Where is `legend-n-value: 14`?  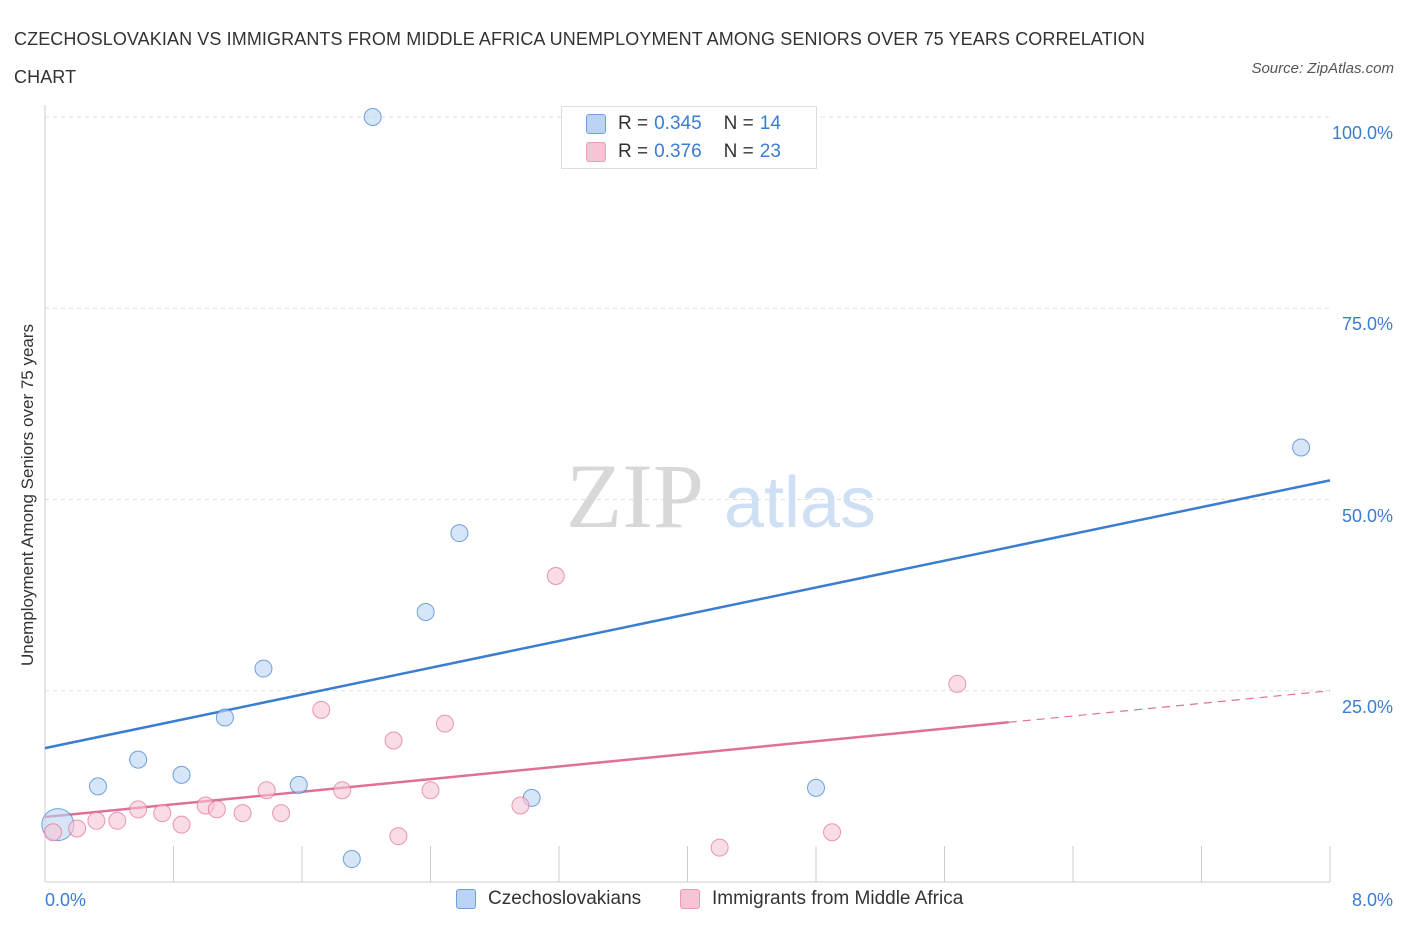 legend-n-value: 14 is located at coordinates (770, 123).